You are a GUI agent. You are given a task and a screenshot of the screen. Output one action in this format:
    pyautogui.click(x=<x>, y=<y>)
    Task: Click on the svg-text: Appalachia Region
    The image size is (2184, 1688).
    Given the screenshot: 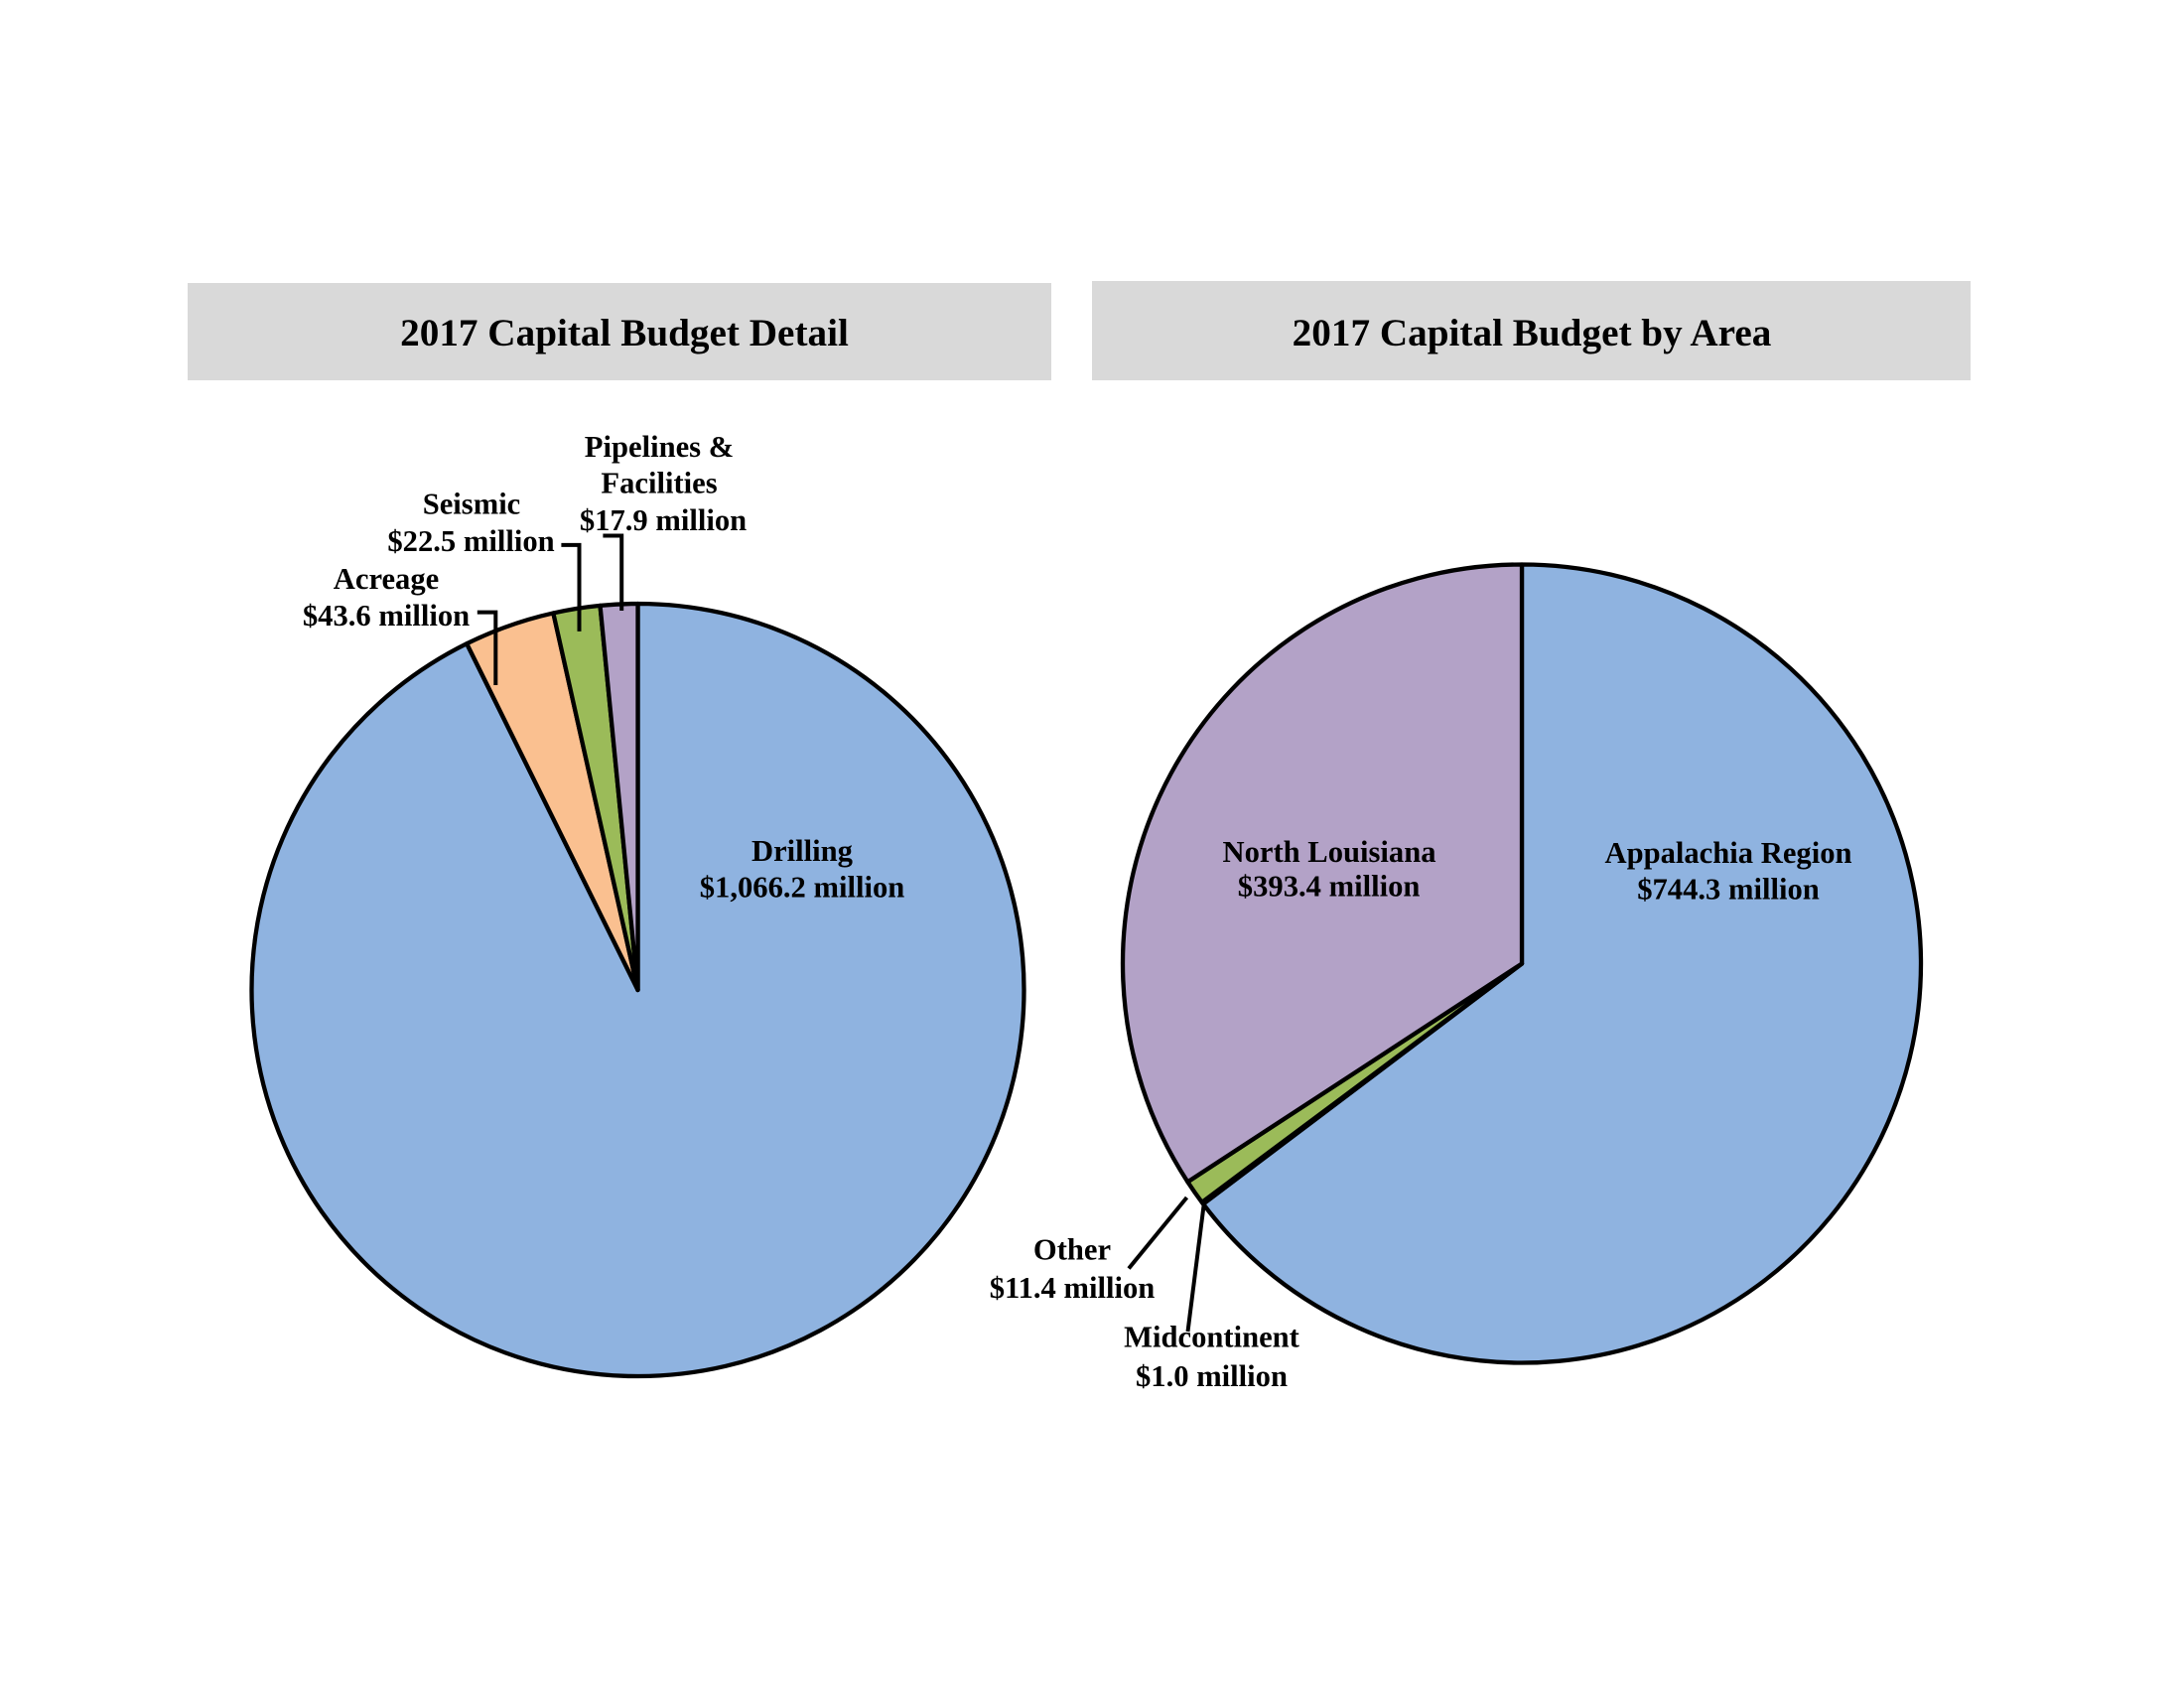 What is the action you would take?
    pyautogui.click(x=1727, y=853)
    